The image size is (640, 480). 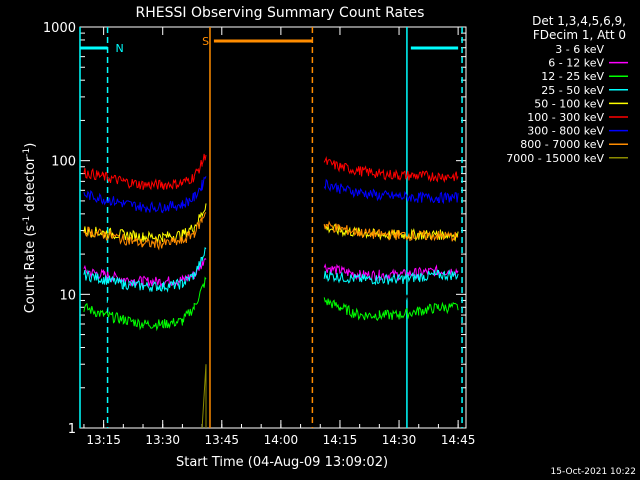 What do you see at coordinates (579, 49) in the screenshot?
I see `legend-entry-label: 3 - 6 keV` at bounding box center [579, 49].